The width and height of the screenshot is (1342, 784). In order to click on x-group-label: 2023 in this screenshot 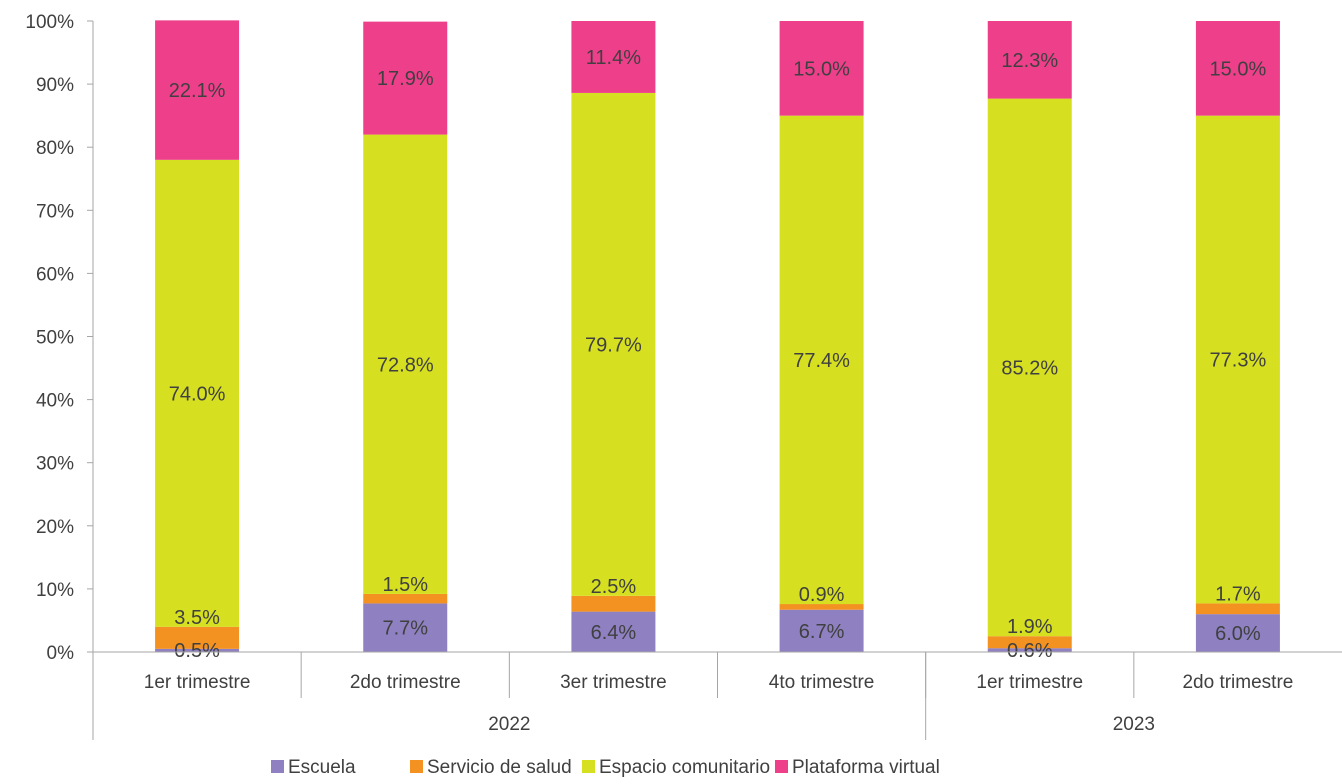, I will do `click(1134, 724)`.